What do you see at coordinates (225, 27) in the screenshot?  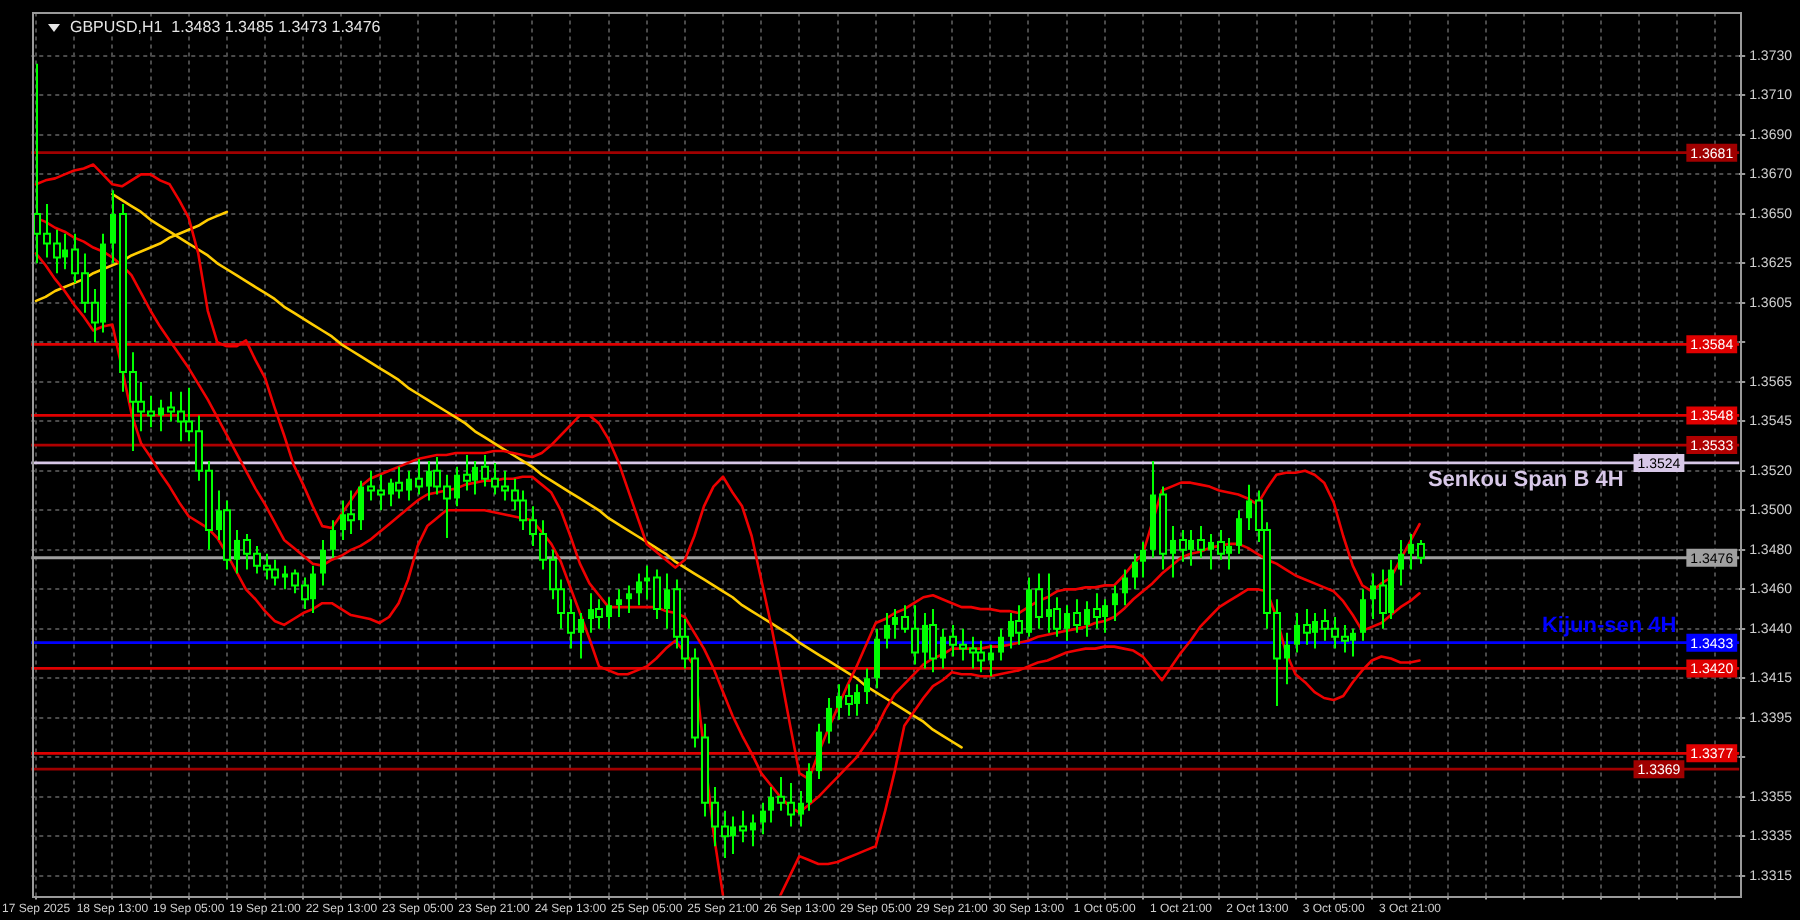 I see `chart-title: GBPUSD,H1 1.3483 1.3485 1.3473 1.3476` at bounding box center [225, 27].